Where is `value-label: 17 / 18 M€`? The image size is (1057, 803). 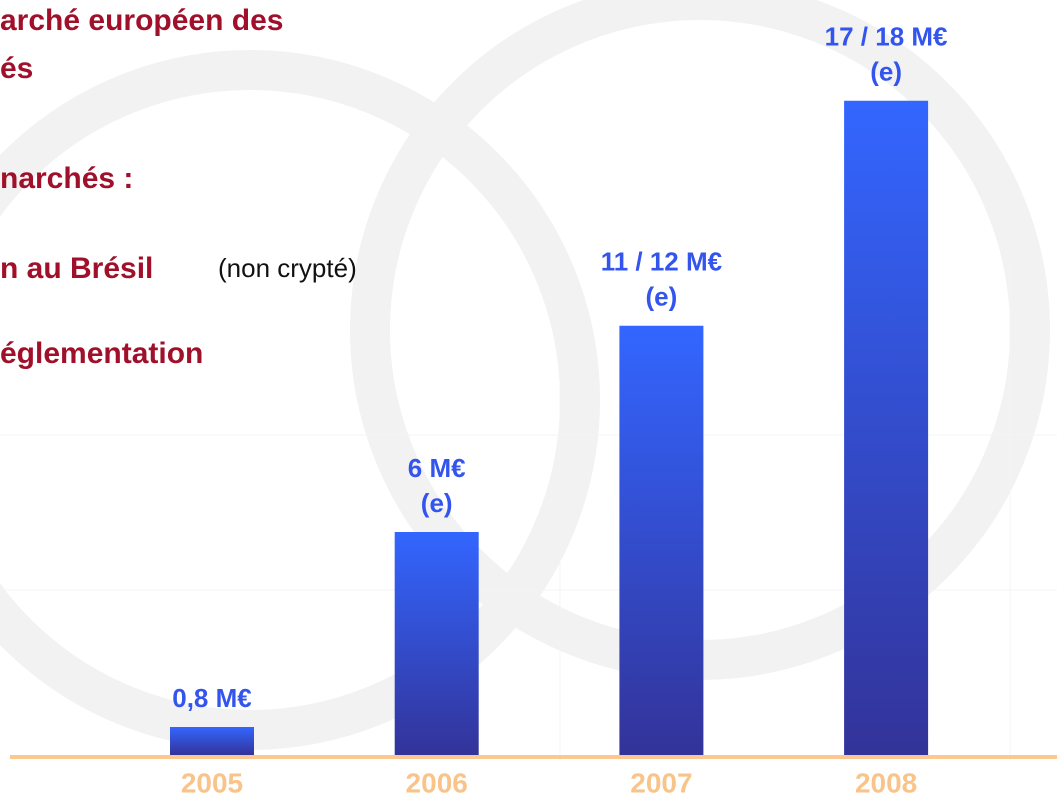
value-label: 17 / 18 M€ is located at coordinates (886, 37).